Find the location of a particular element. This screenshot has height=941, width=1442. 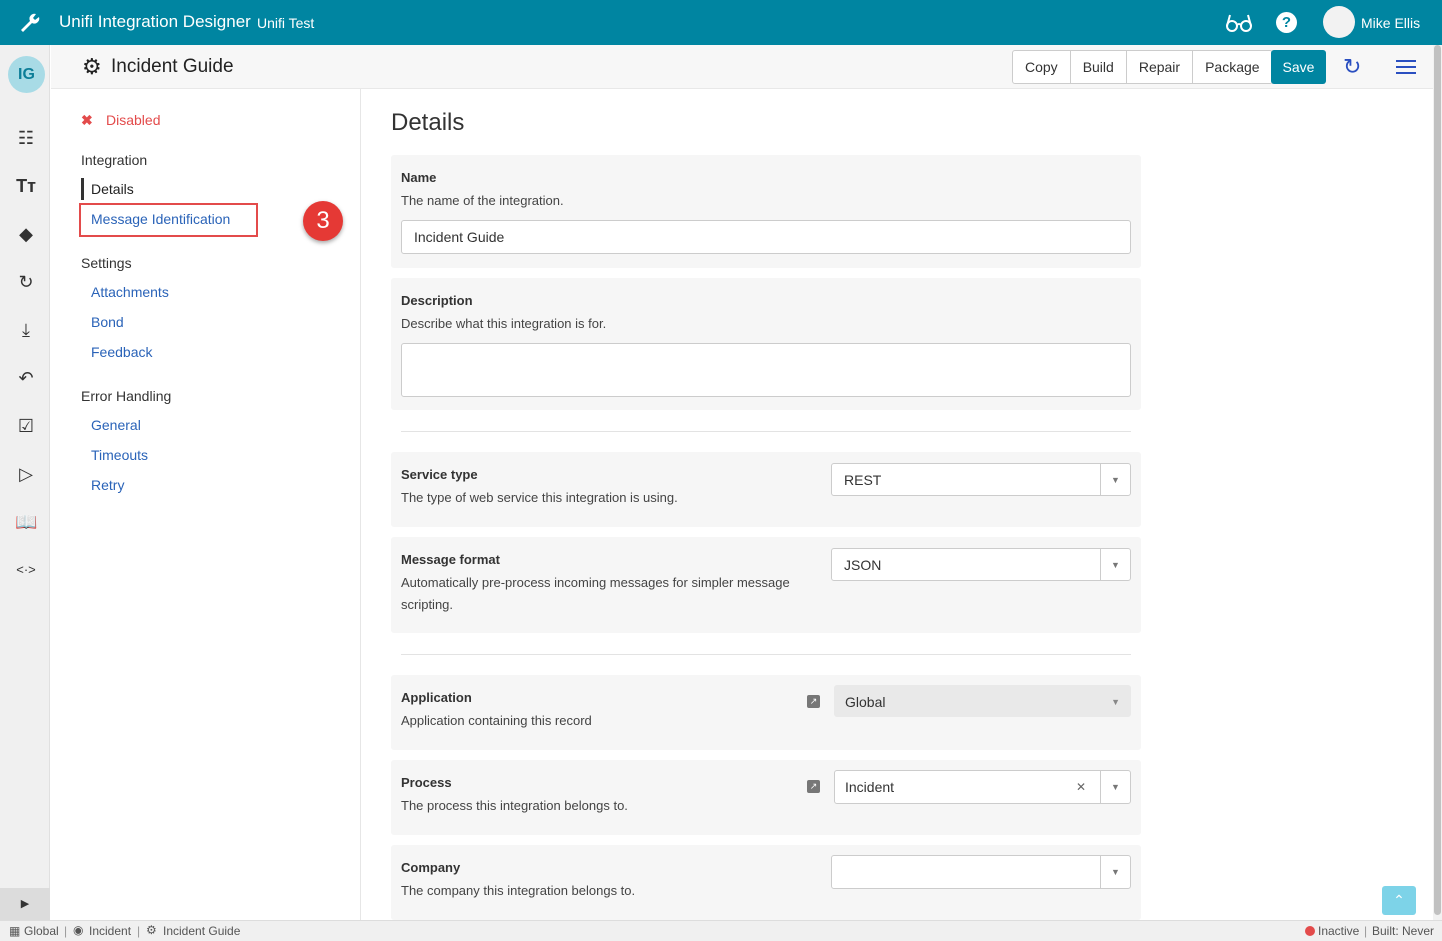

process-hint: The process this integration belongs to. is located at coordinates (514, 805).